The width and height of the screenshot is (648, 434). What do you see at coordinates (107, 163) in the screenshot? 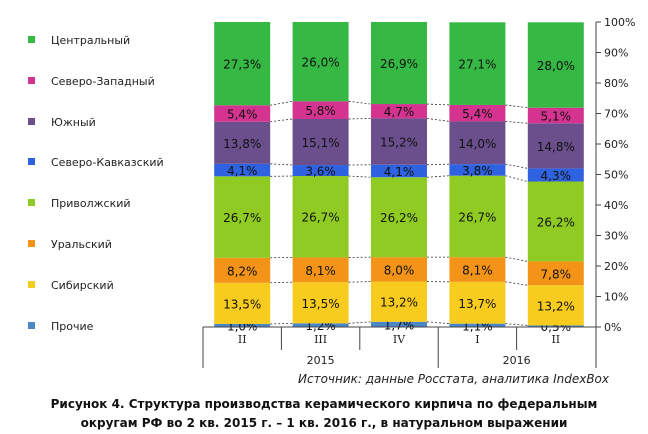
I see `legend-label: Северо-Кавказский` at bounding box center [107, 163].